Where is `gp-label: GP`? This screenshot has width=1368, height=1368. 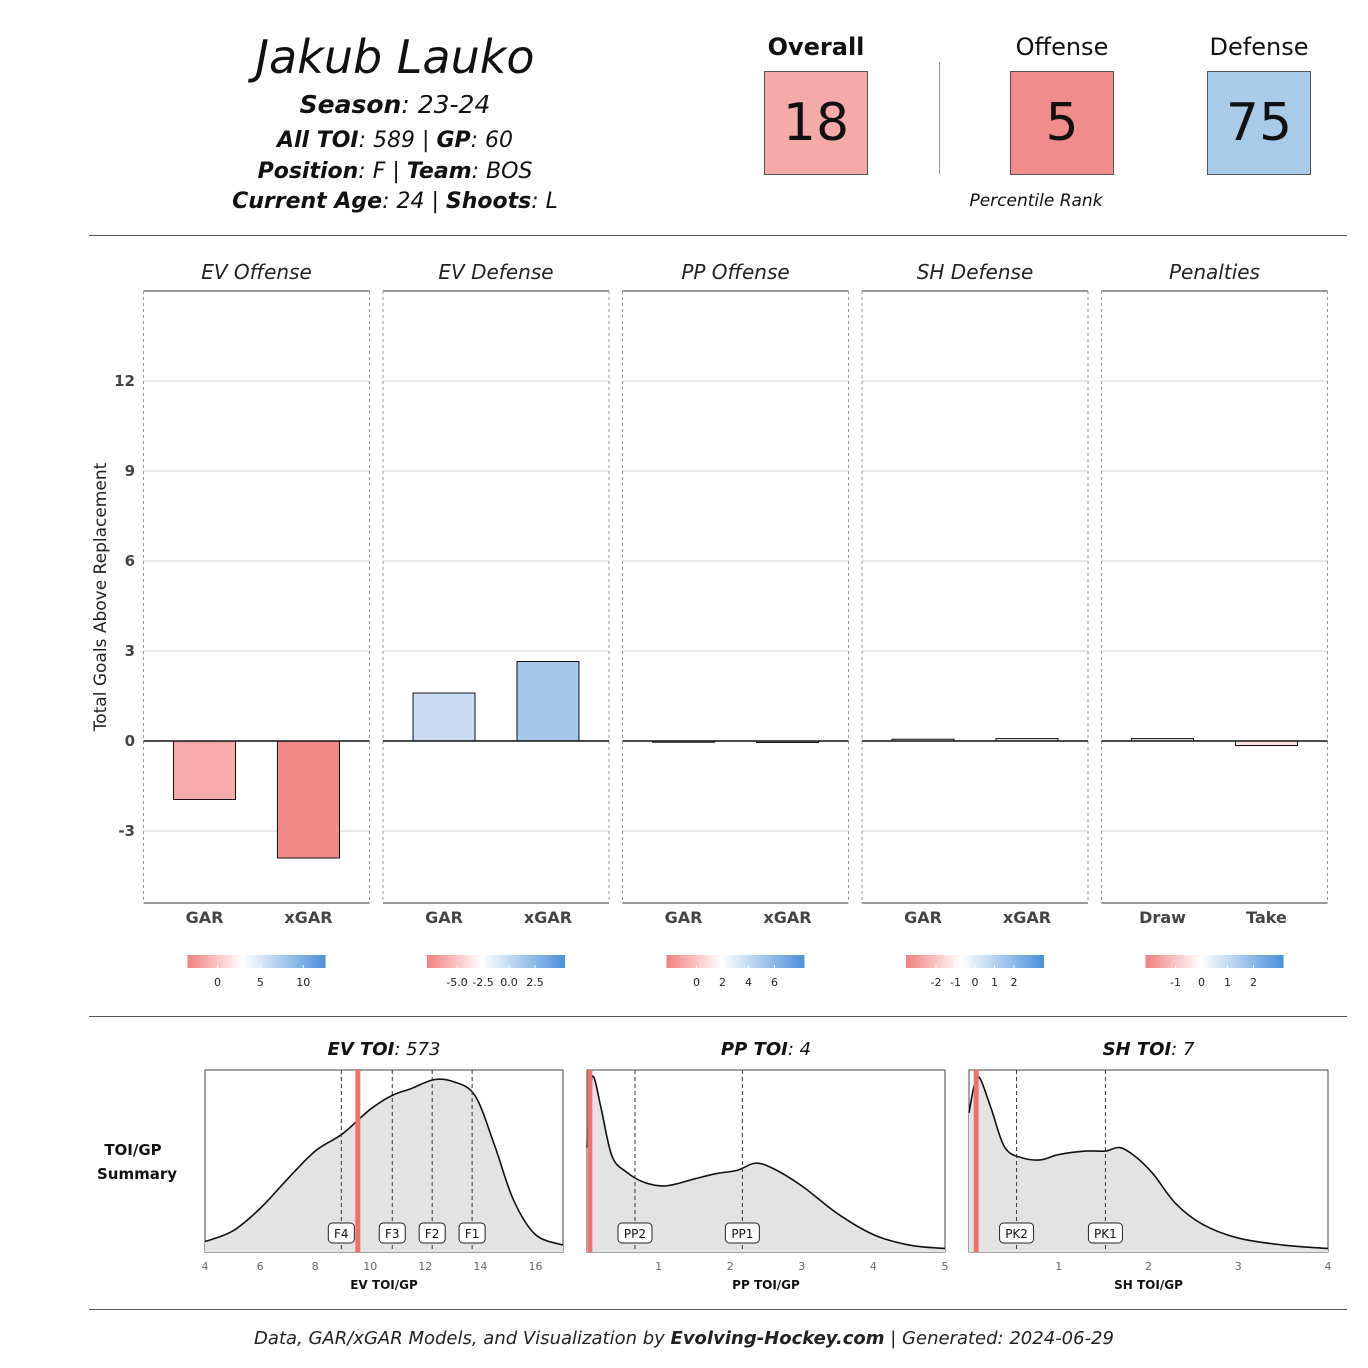
gp-label: GP is located at coordinates (453, 140).